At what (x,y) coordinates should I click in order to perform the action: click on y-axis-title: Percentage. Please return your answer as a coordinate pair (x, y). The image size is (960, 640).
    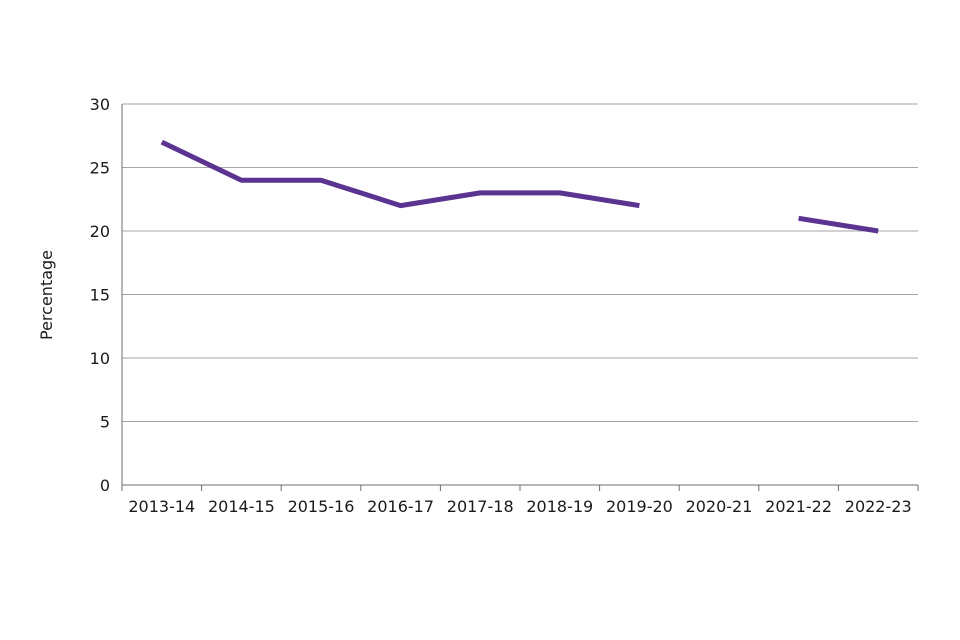
    Looking at the image, I should click on (46, 295).